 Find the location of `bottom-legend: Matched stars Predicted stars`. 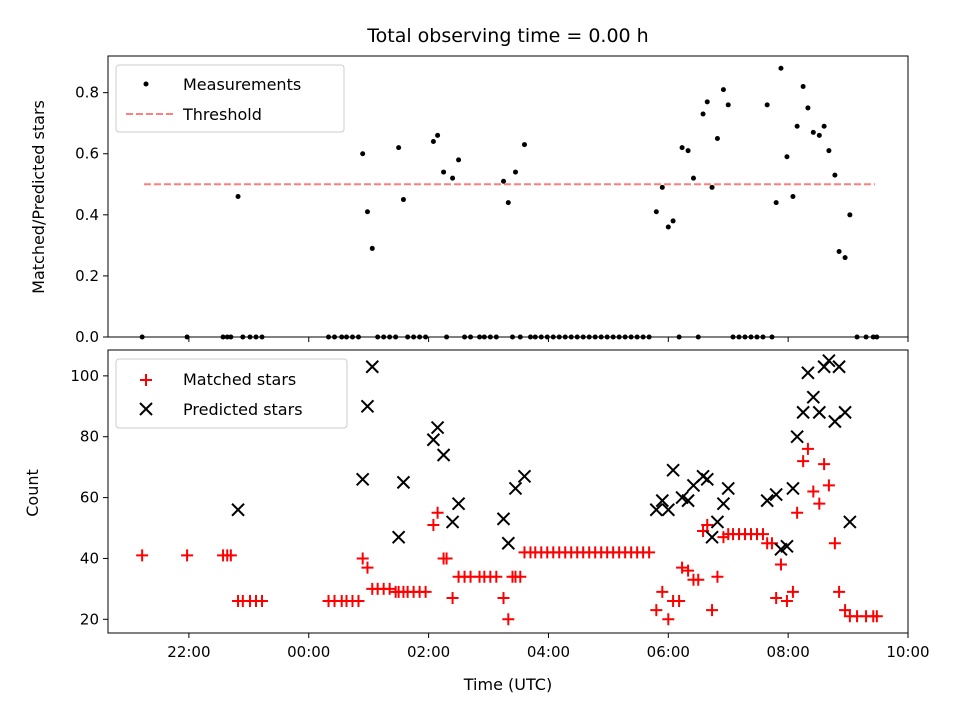

bottom-legend: Matched stars Predicted stars is located at coordinates (231, 393).